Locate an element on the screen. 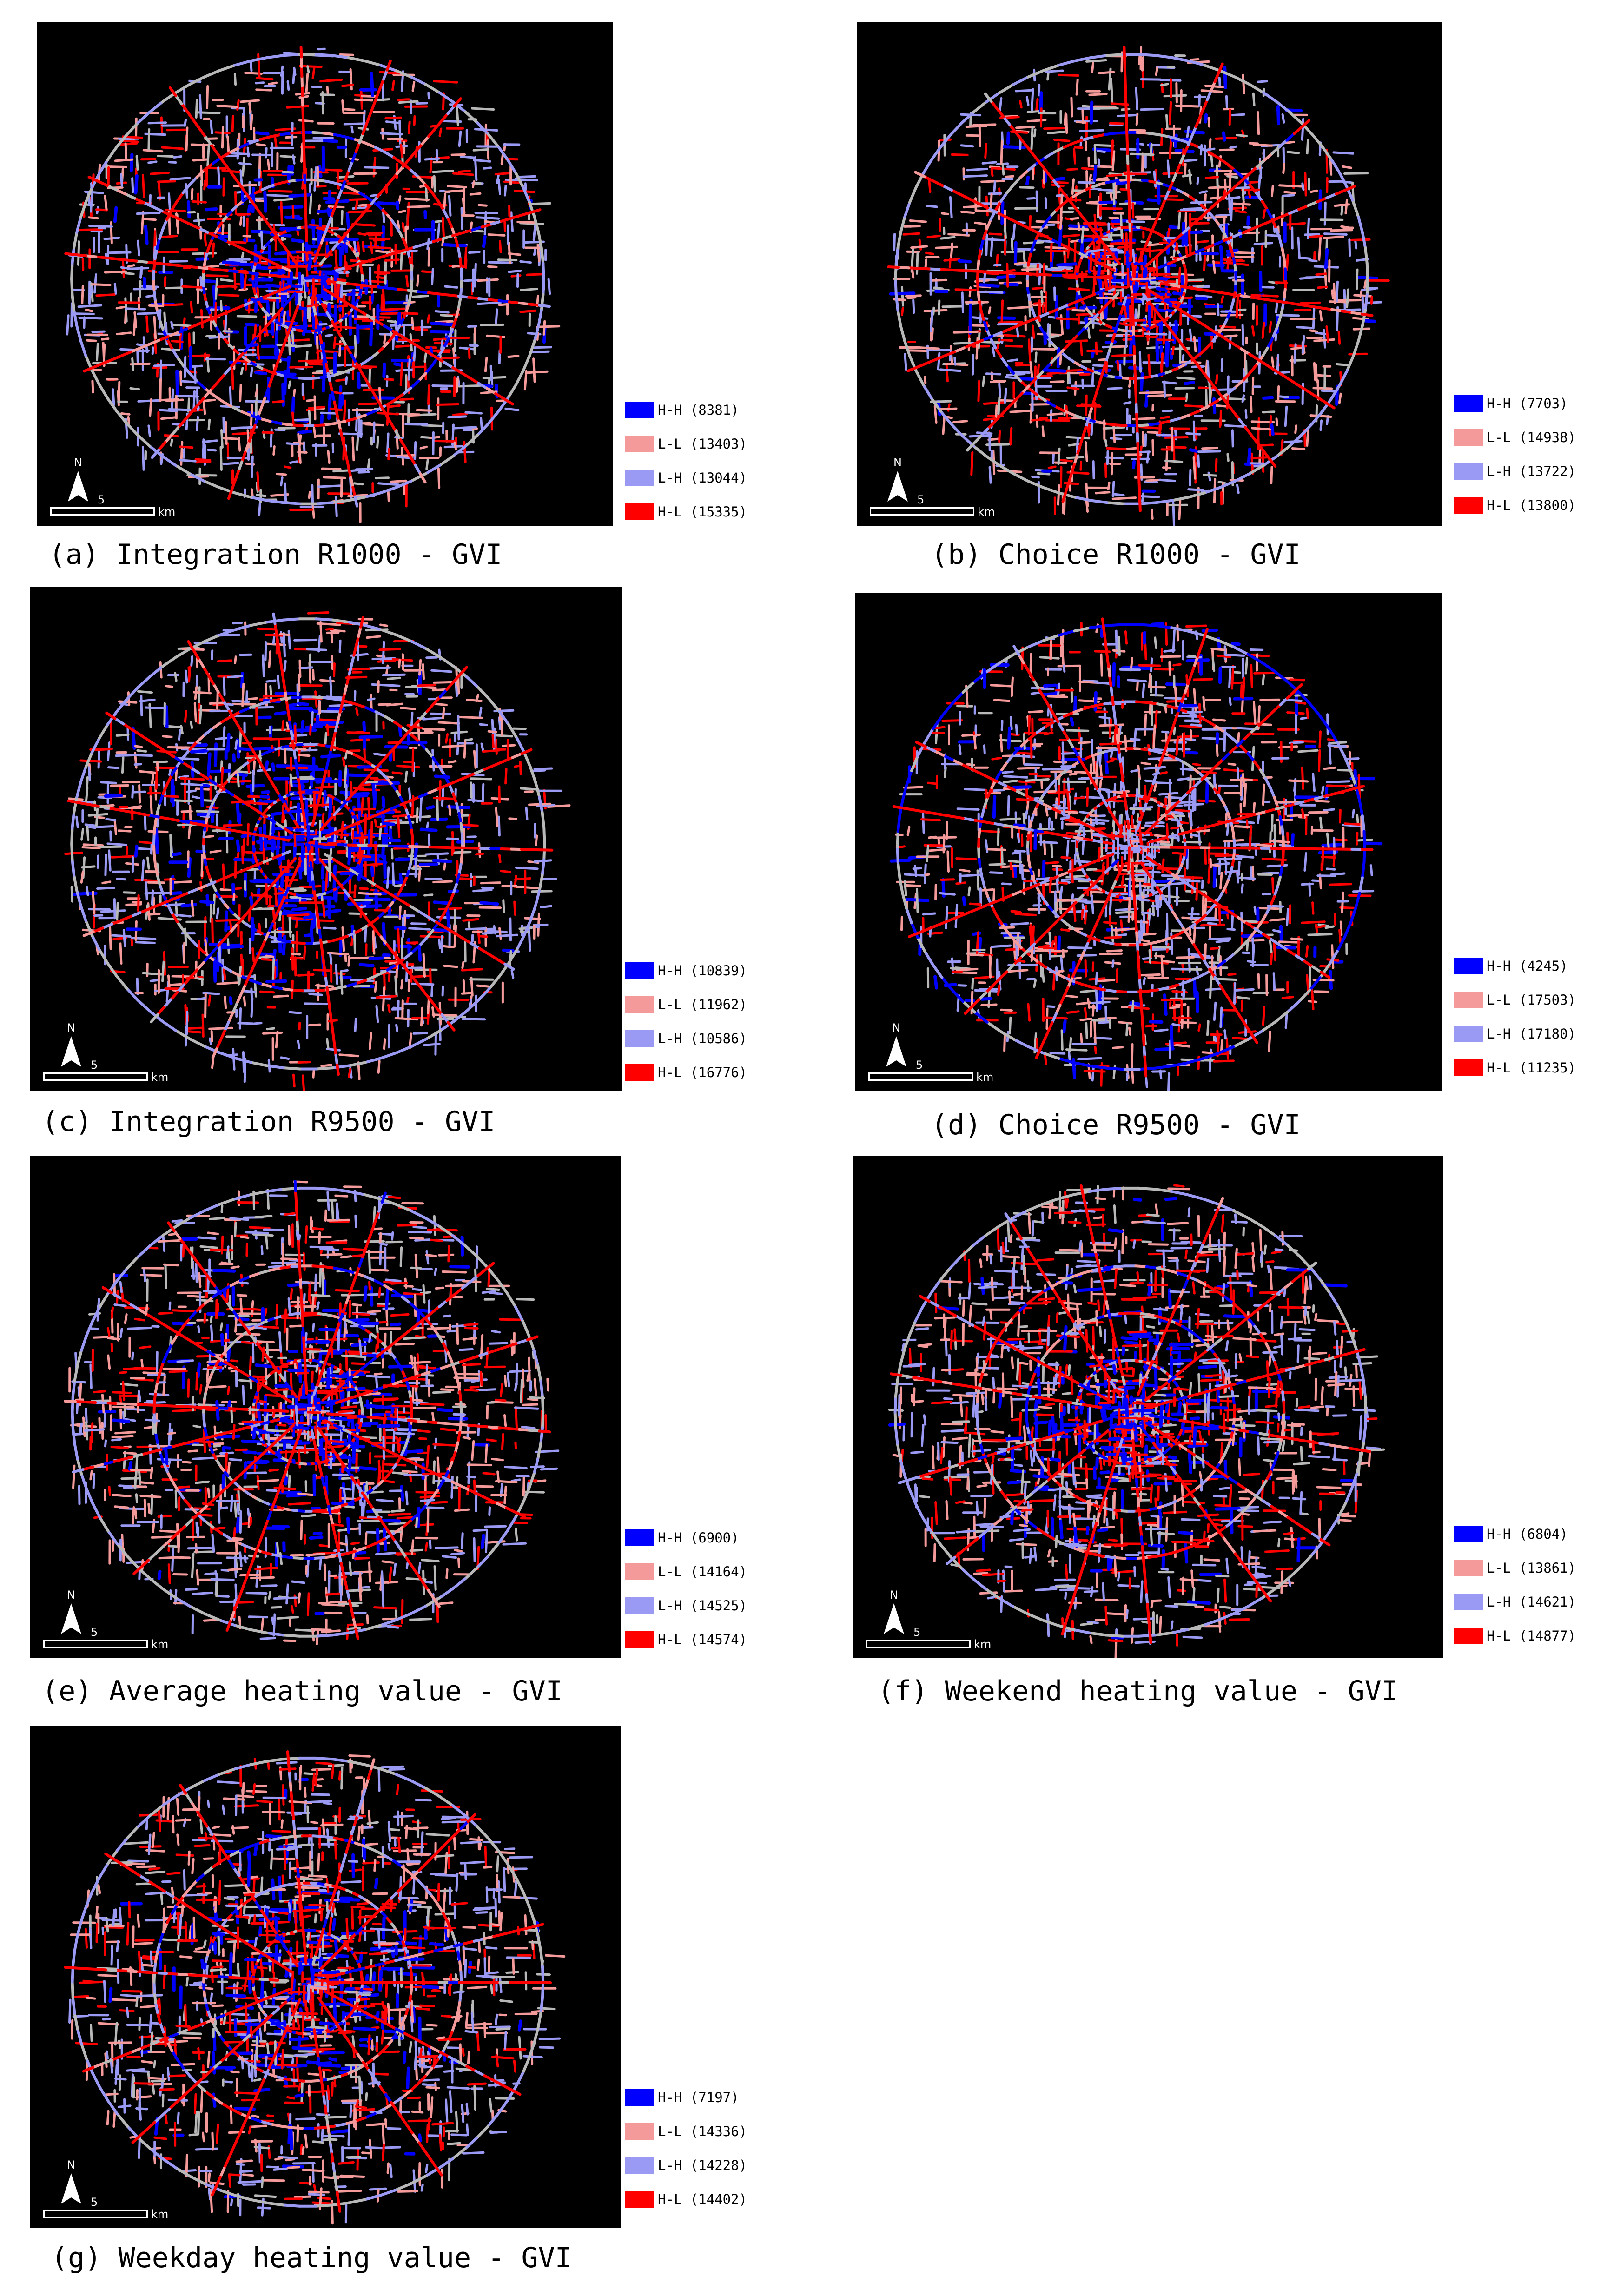 This screenshot has width=1607, height=2296. map-g: N 5 km is located at coordinates (325, 1977).